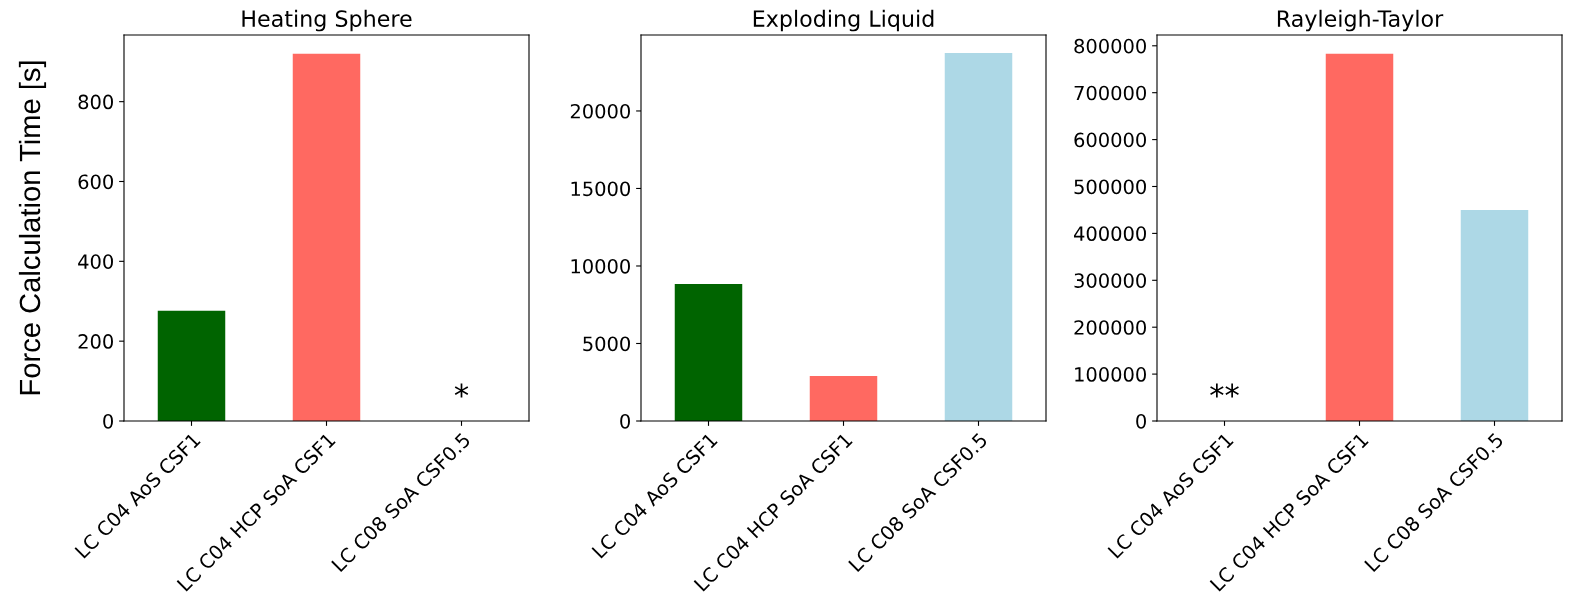  Describe the element at coordinates (95, 182) in the screenshot. I see `y-tick-label: 600` at that location.